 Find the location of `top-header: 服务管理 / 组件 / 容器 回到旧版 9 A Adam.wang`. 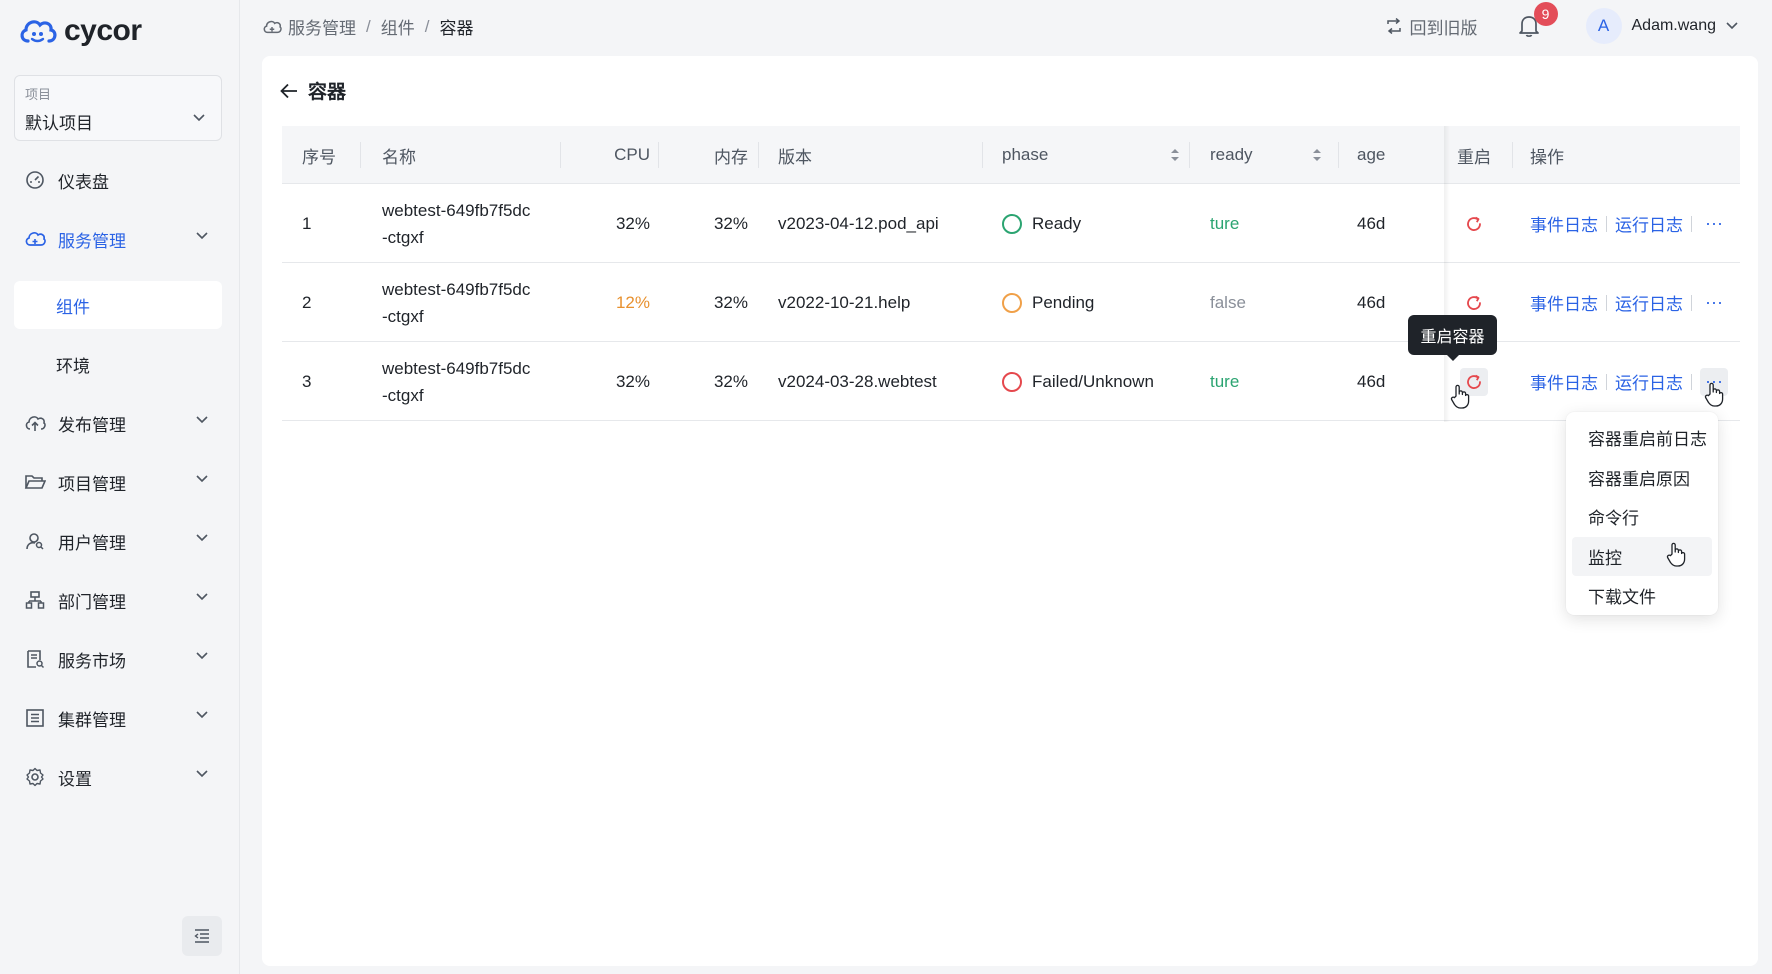

top-header: 服务管理 / 组件 / 容器 回到旧版 9 A Adam.wang is located at coordinates (1006, 26).